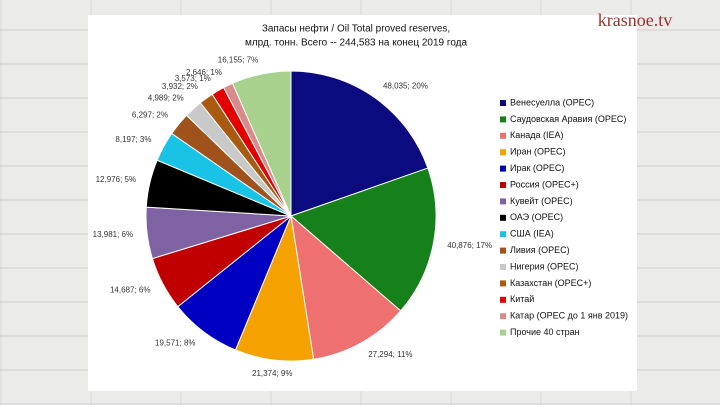 The height and width of the screenshot is (405, 720). Describe the element at coordinates (536, 135) in the screenshot. I see `legend-label: Канада (IEA)` at that location.